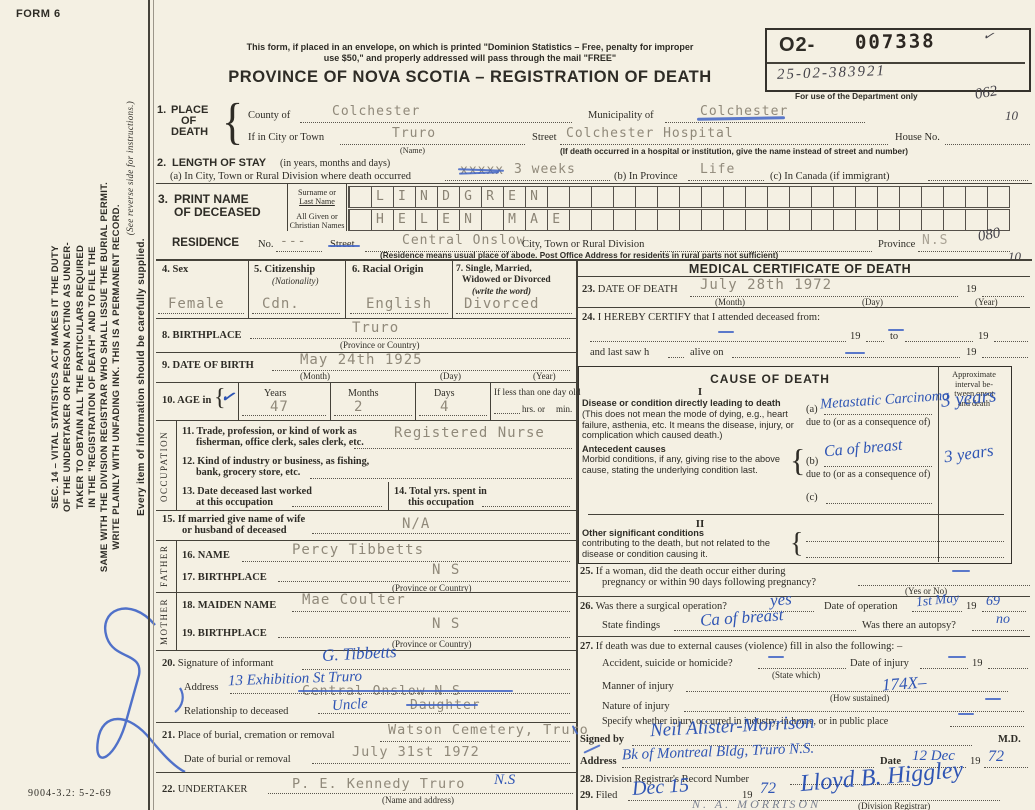 The image size is (1035, 810). What do you see at coordinates (904, 683) in the screenshot?
I see `injury-code-handwritten: 174X–` at bounding box center [904, 683].